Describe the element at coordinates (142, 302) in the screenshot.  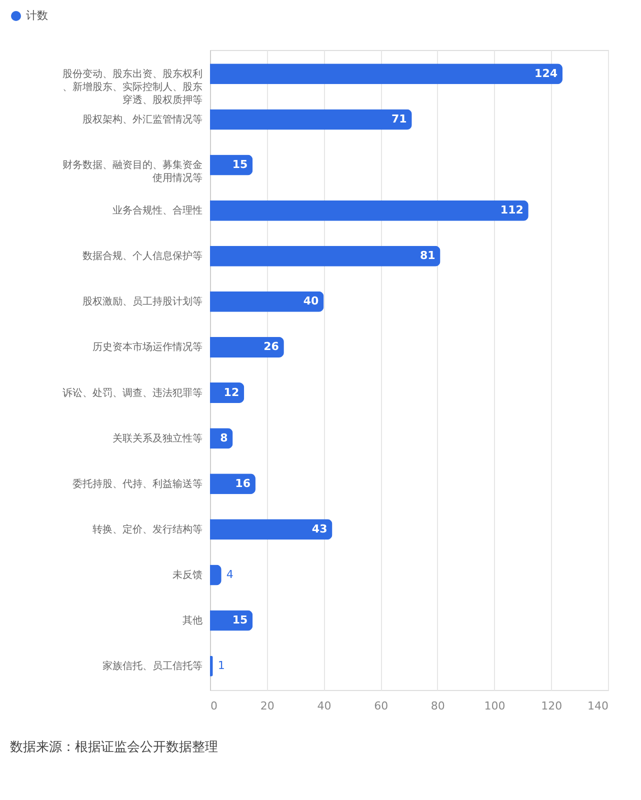
I see `y-tick-label: 股权激励、员工持股计划等` at that location.